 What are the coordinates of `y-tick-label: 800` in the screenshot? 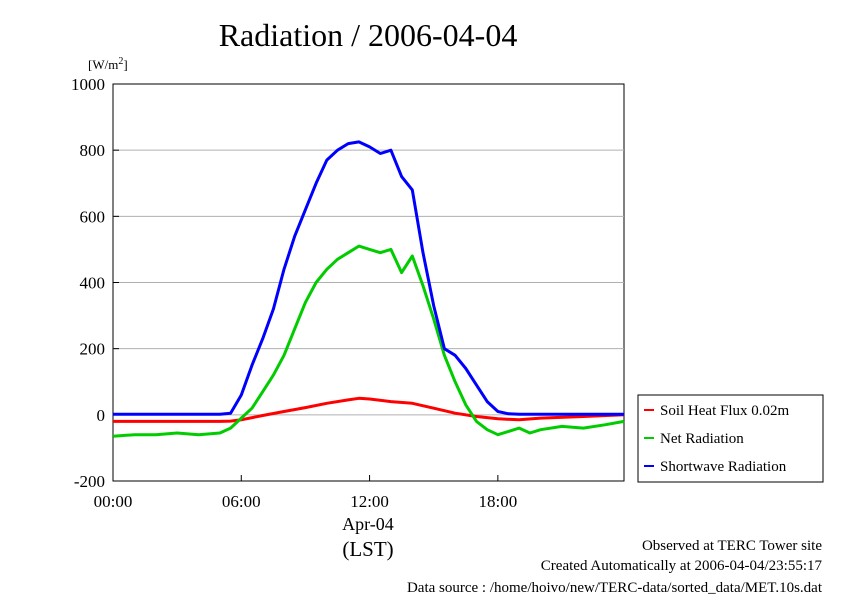 It's located at (93, 150).